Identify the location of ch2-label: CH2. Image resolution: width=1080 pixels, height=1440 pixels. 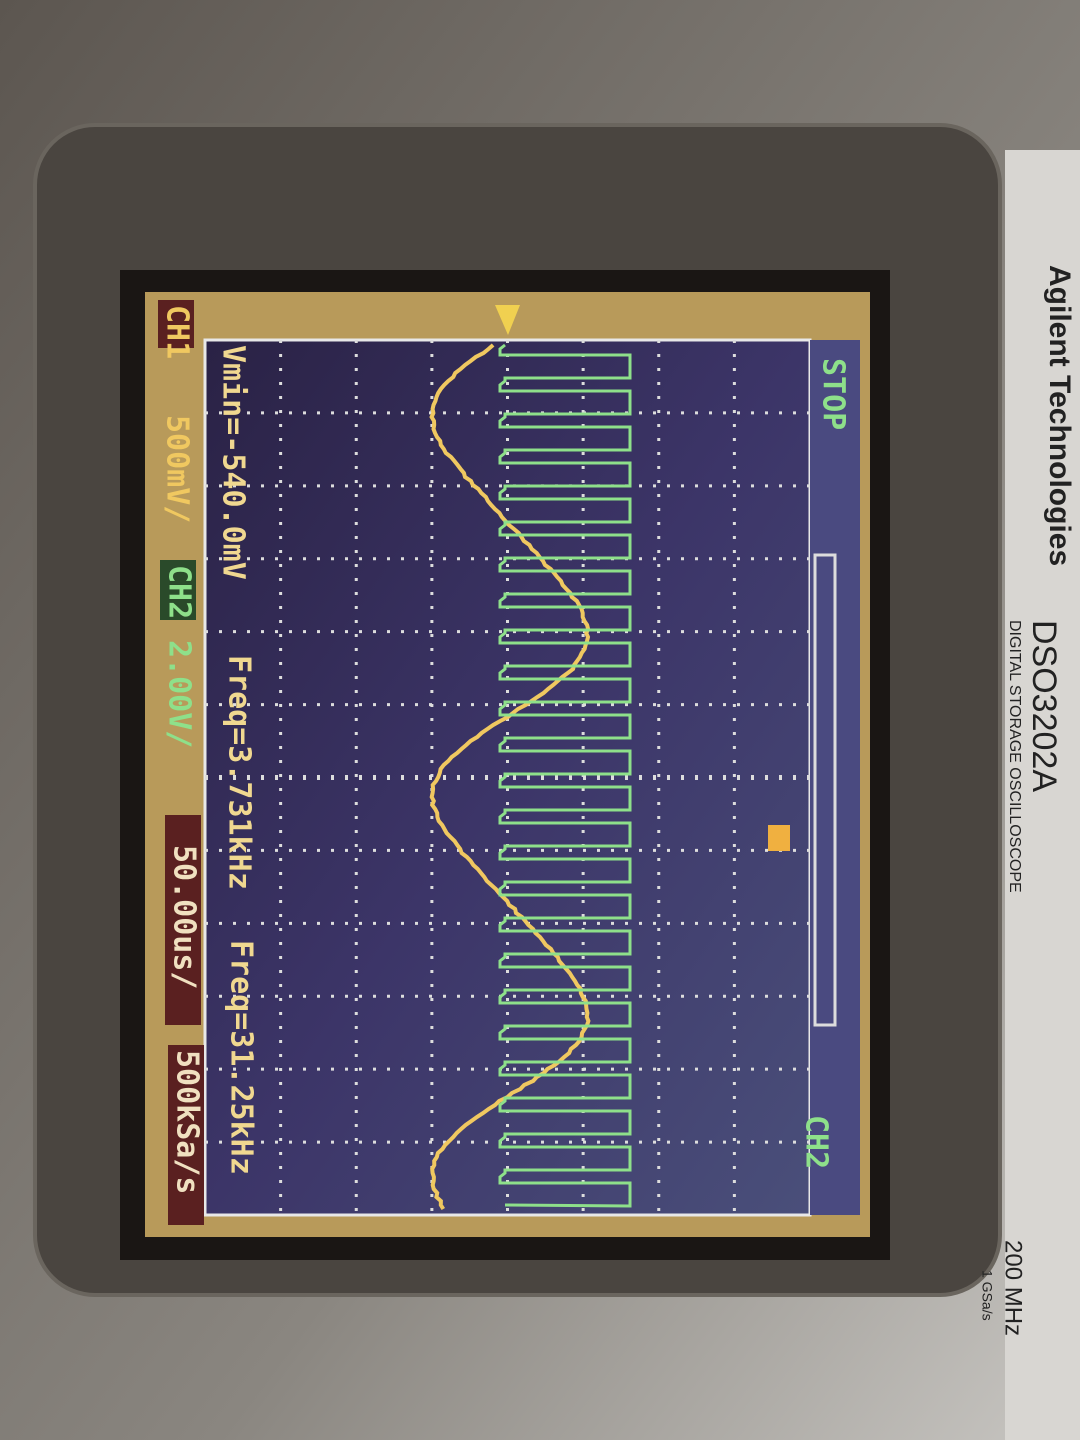
(179, 592).